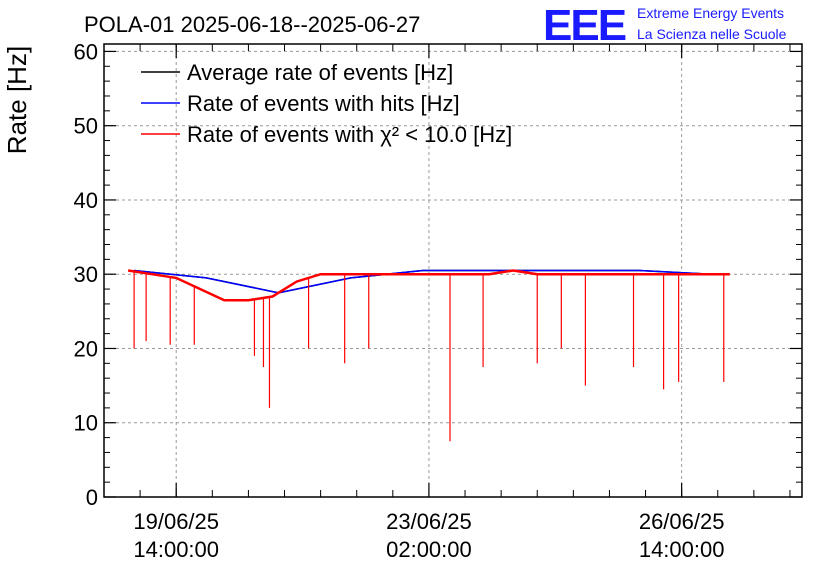 This screenshot has height=572, width=836. Describe the element at coordinates (710, 13) in the screenshot. I see `logo-line1: Extreme Energy Events` at that location.